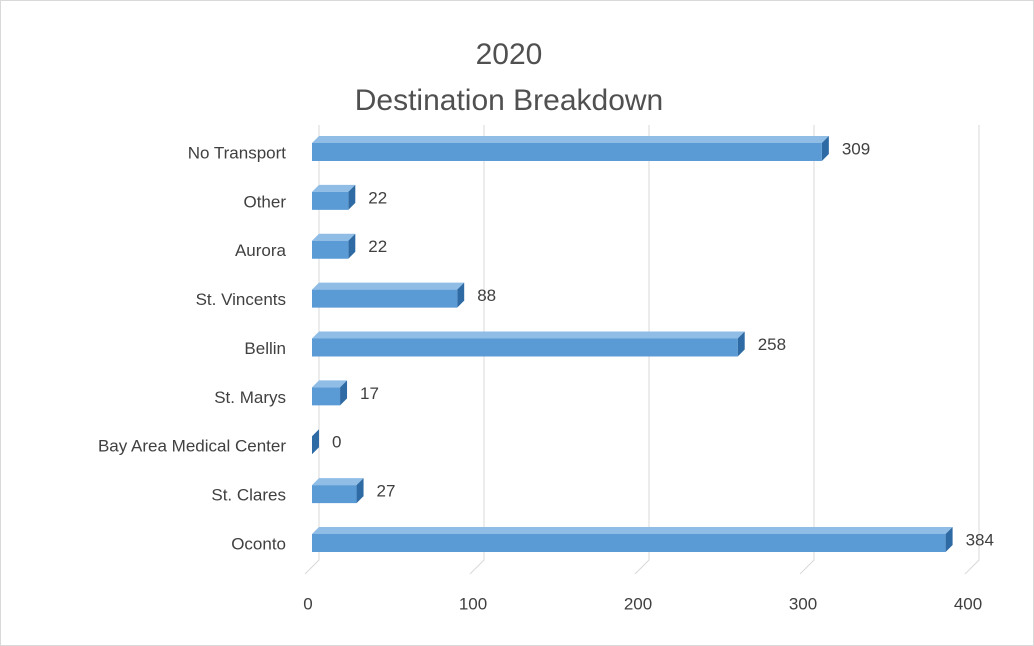  Describe the element at coordinates (250, 397) in the screenshot. I see `y-tick-label: St. Marys` at that location.